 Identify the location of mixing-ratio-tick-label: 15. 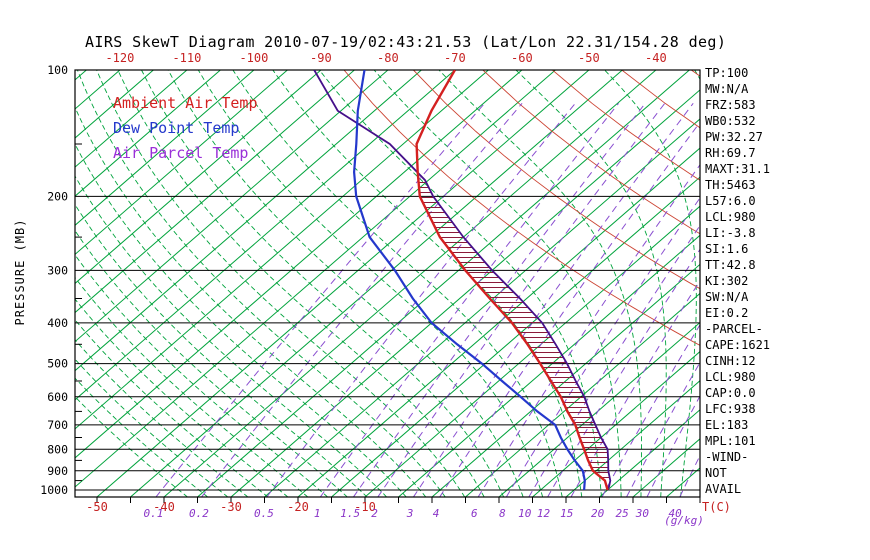
(566, 513).